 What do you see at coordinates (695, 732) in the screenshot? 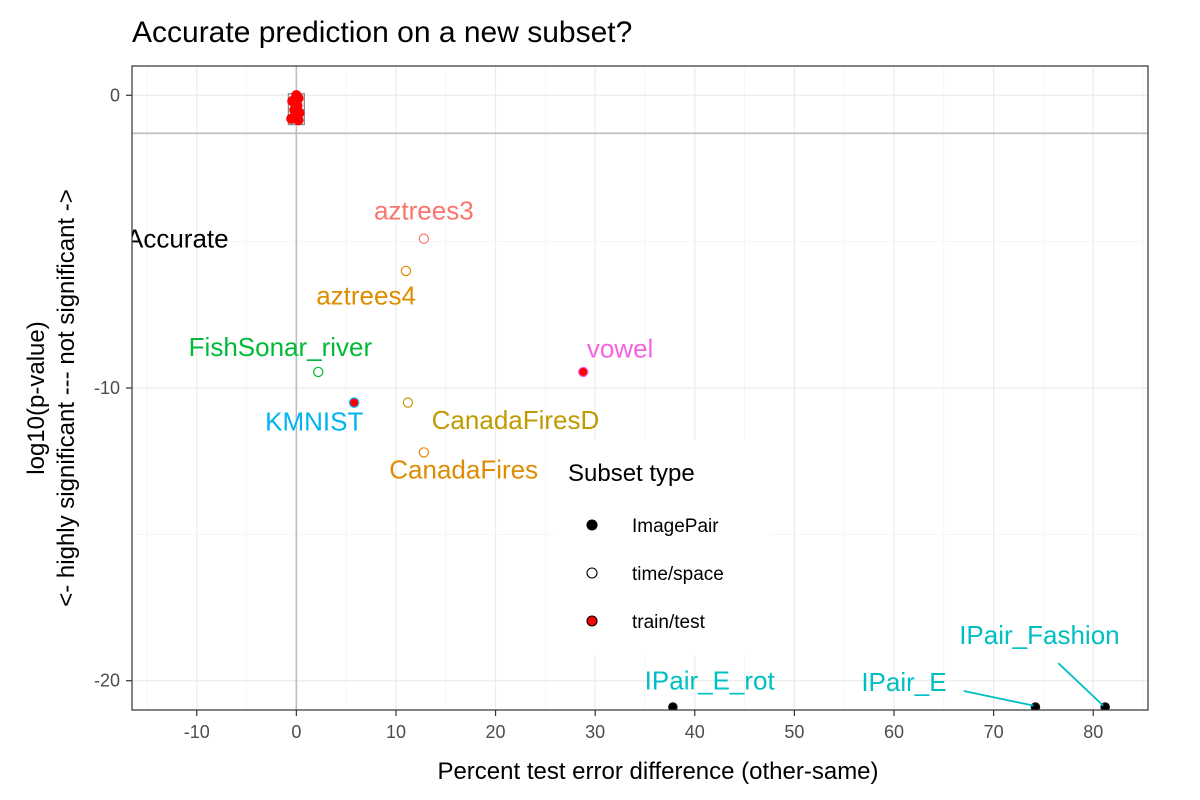
I see `x-tick-label: 40` at bounding box center [695, 732].